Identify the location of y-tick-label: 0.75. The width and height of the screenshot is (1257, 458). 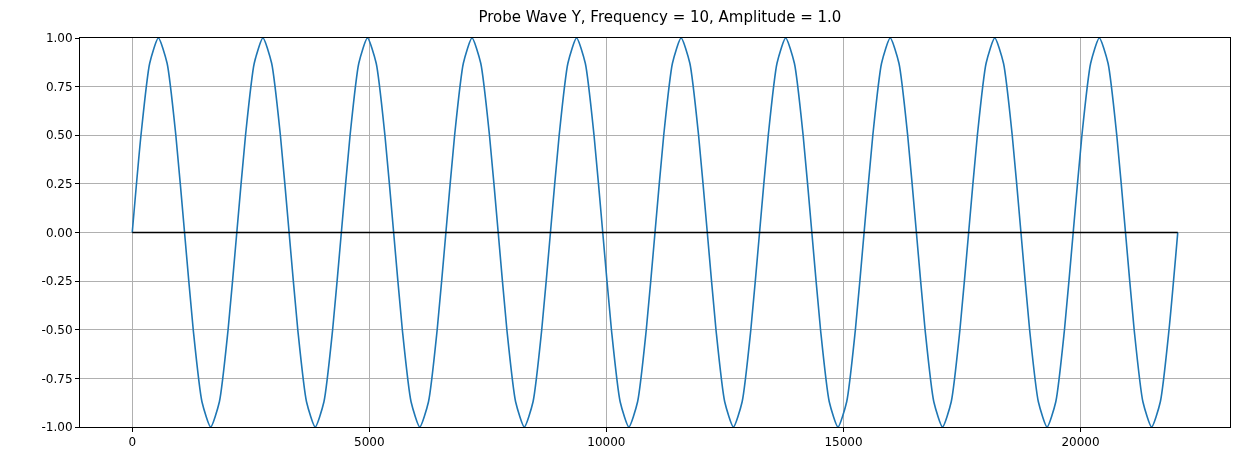
(59, 86).